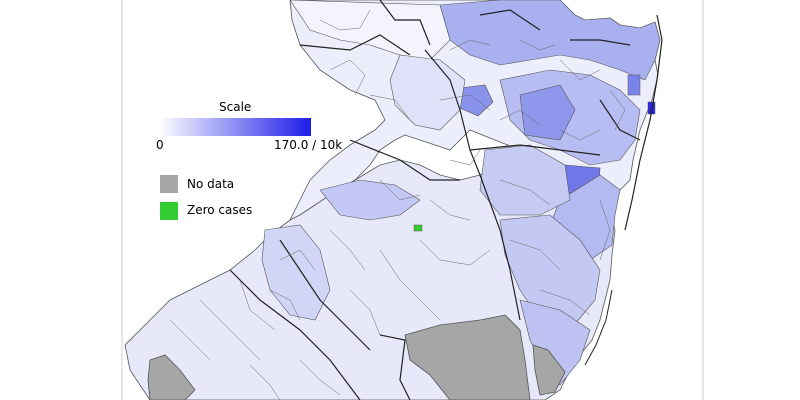 Image resolution: width=800 pixels, height=400 pixels. What do you see at coordinates (220, 210) in the screenshot?
I see `zero-cases-label: Zero cases` at bounding box center [220, 210].